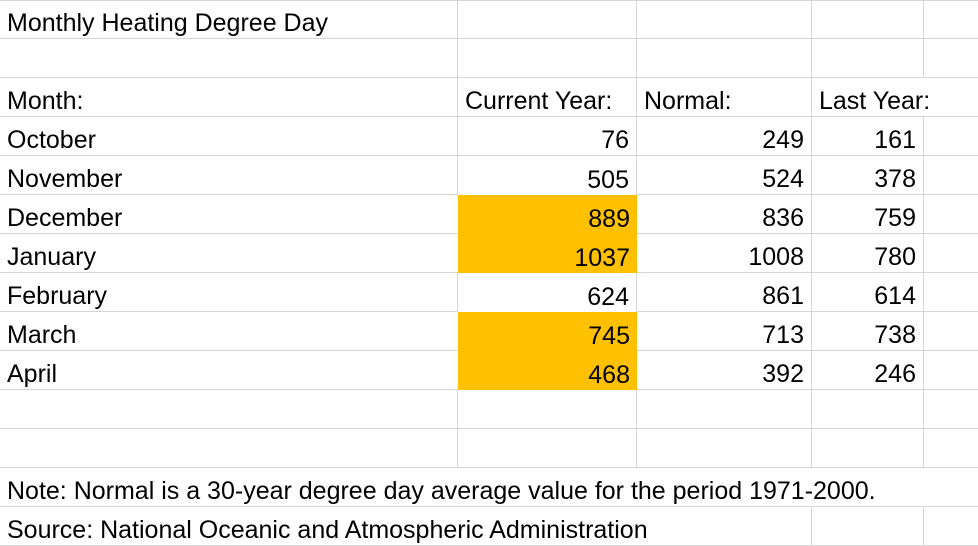 The height and width of the screenshot is (546, 978). What do you see at coordinates (609, 375) in the screenshot?
I see `value: 468` at bounding box center [609, 375].